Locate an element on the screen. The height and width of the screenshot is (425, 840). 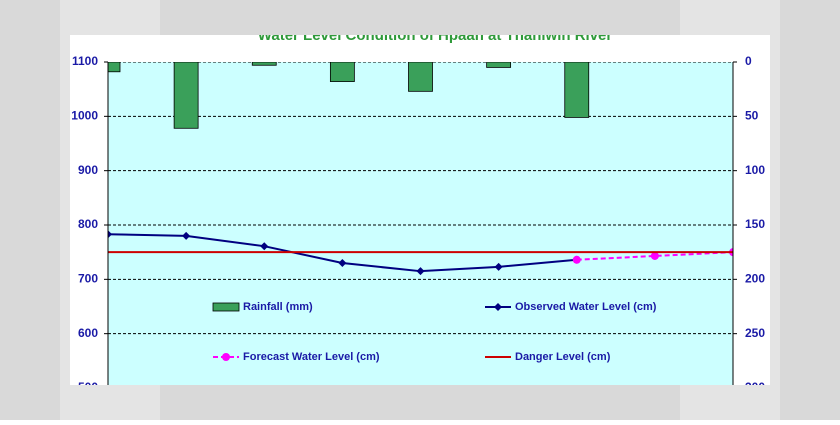
legend-label: Danger Level (cm) is located at coordinates (563, 357).